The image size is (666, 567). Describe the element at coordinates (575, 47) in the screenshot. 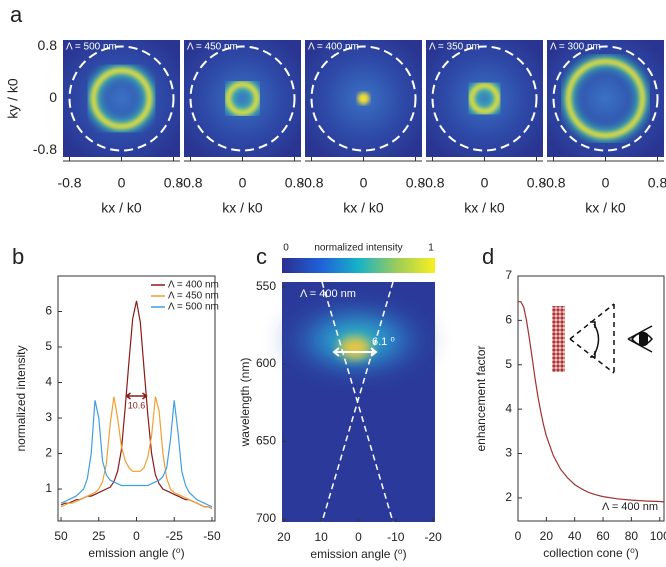

I see `image-label: Λ = 300 nm` at that location.